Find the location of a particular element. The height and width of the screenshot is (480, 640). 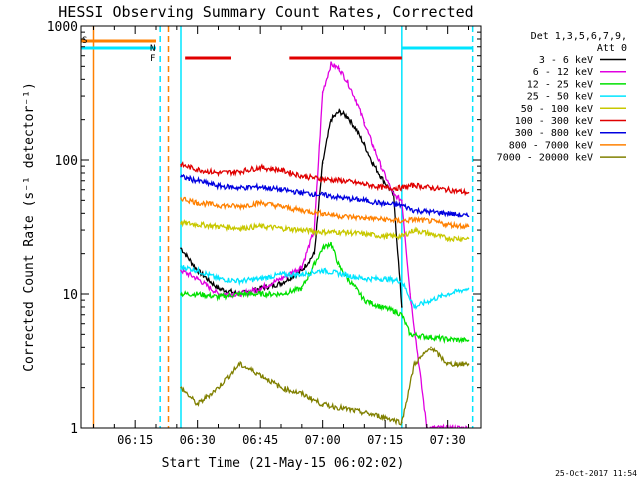

y-tick-label: 1 is located at coordinates (74, 429).